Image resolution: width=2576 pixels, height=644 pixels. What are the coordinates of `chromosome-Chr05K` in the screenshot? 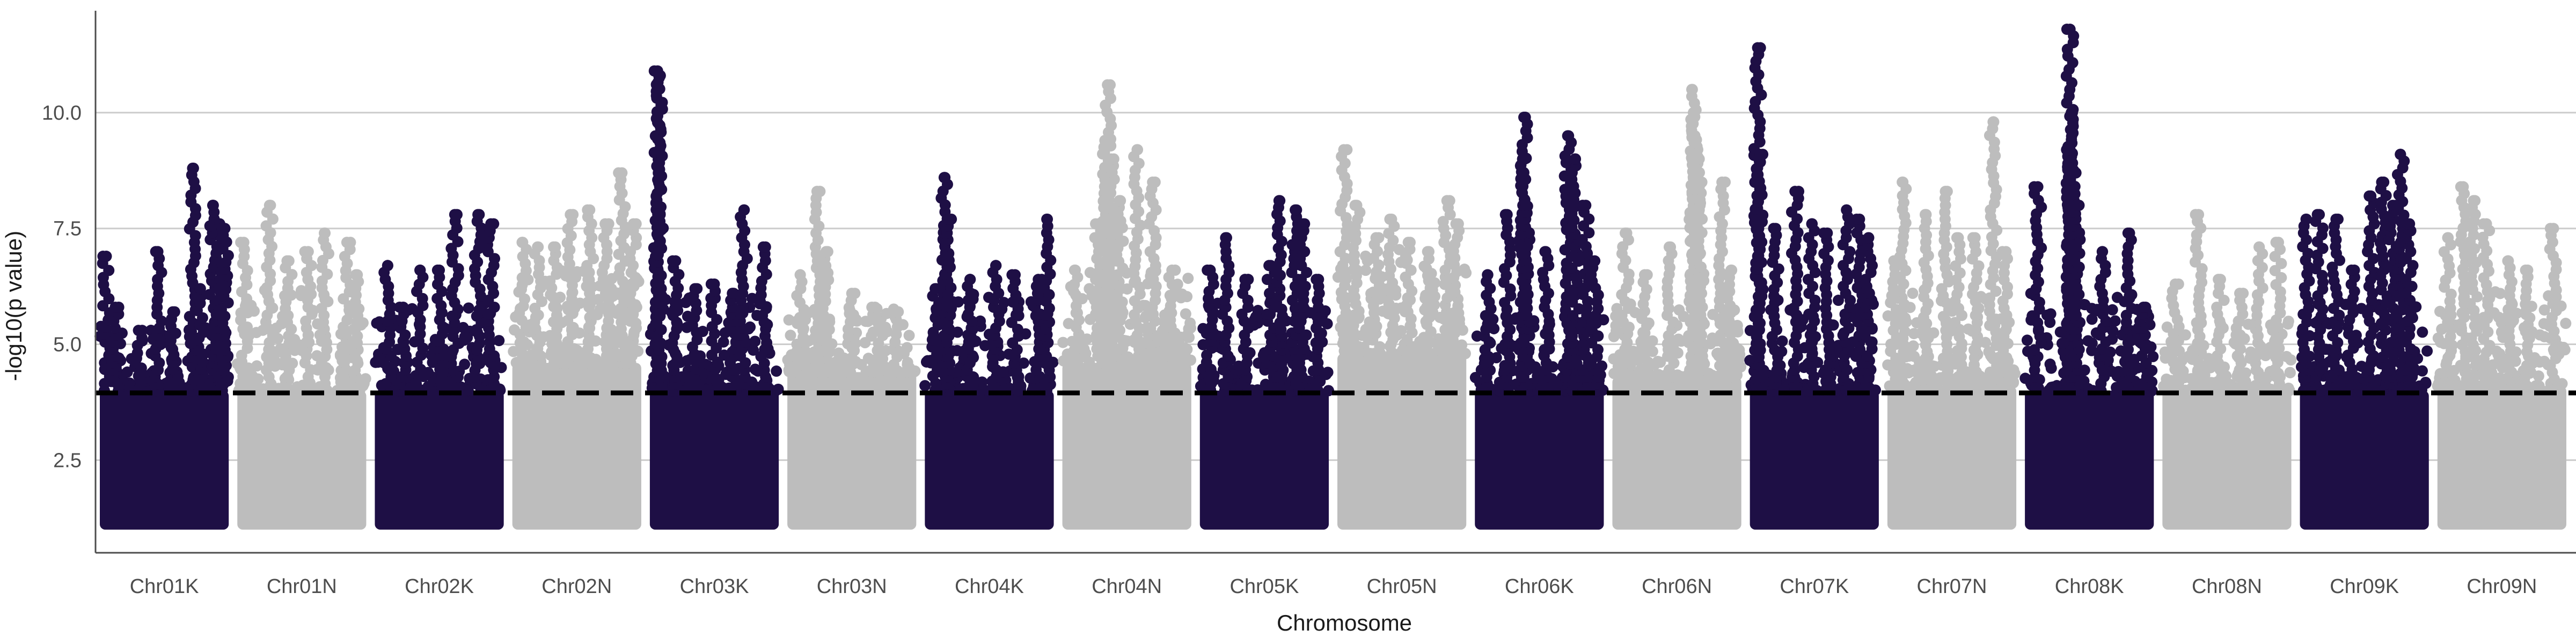 It's located at (1264, 362).